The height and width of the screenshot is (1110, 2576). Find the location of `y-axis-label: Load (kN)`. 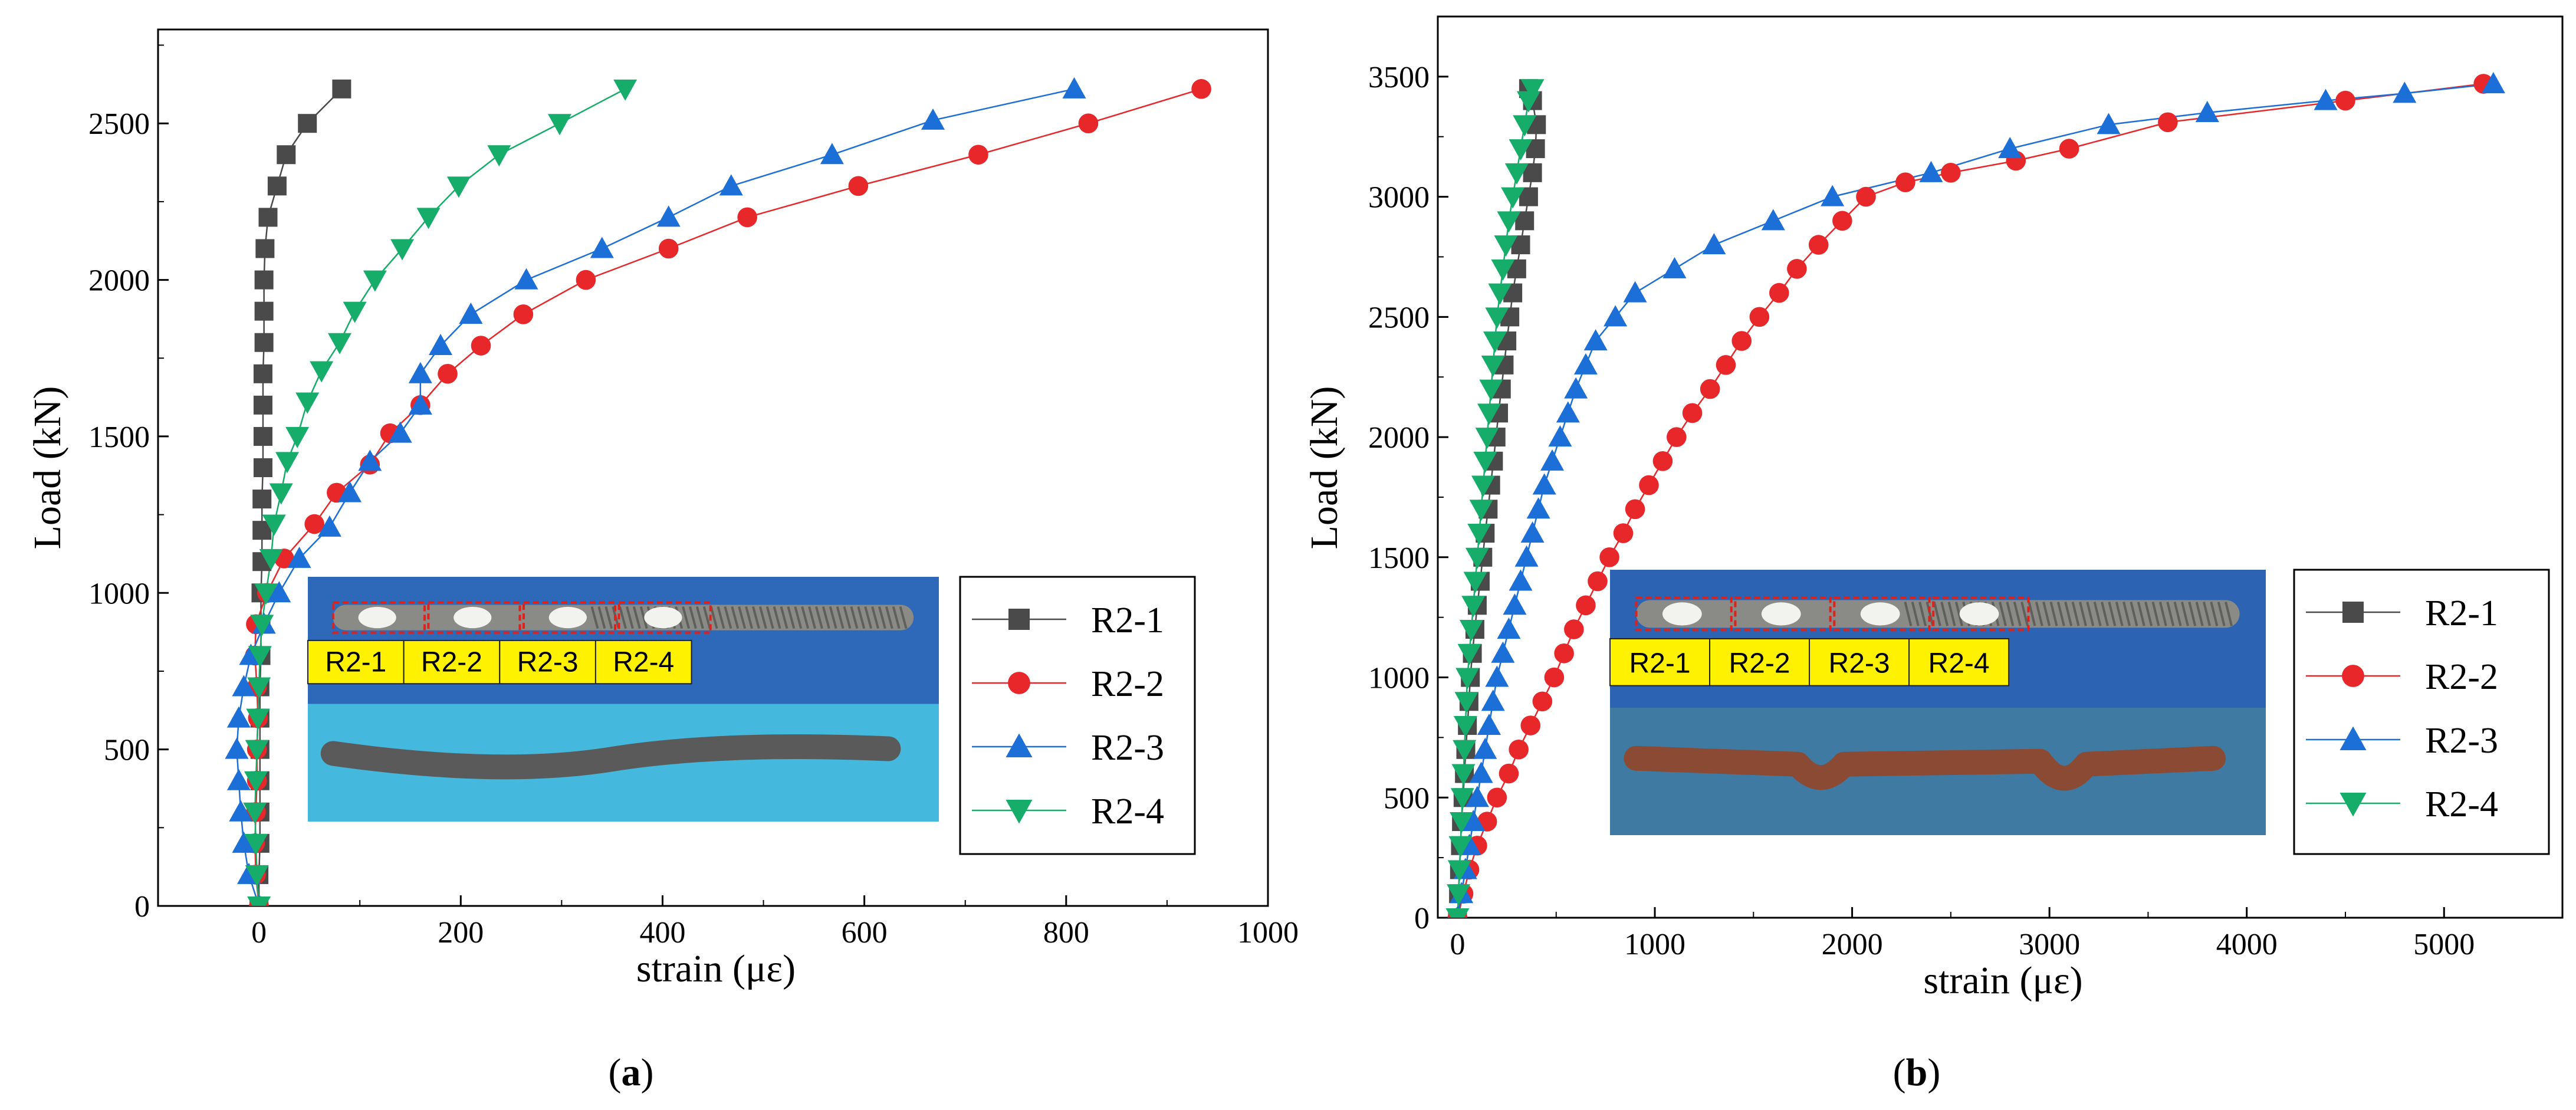

y-axis-label: Load (kN) is located at coordinates (1324, 468).